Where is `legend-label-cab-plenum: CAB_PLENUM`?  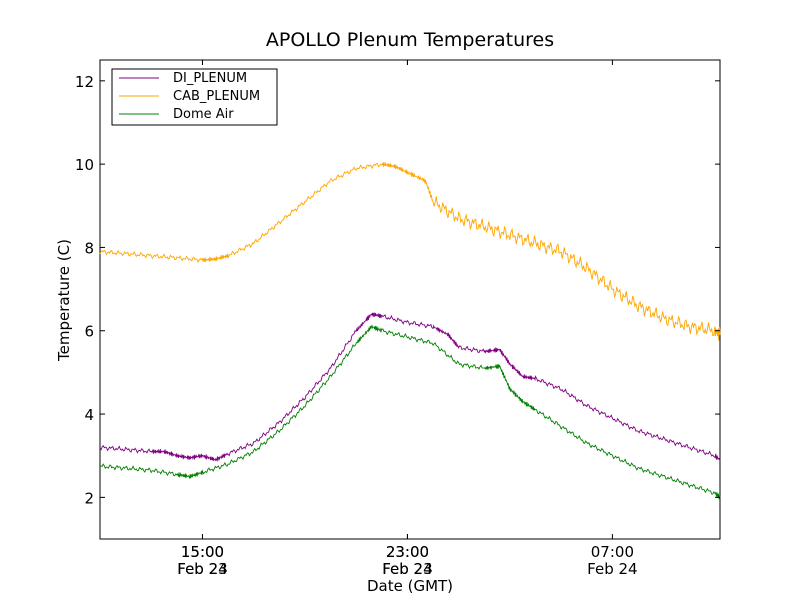
legend-label-cab-plenum: CAB_PLENUM is located at coordinates (216, 96).